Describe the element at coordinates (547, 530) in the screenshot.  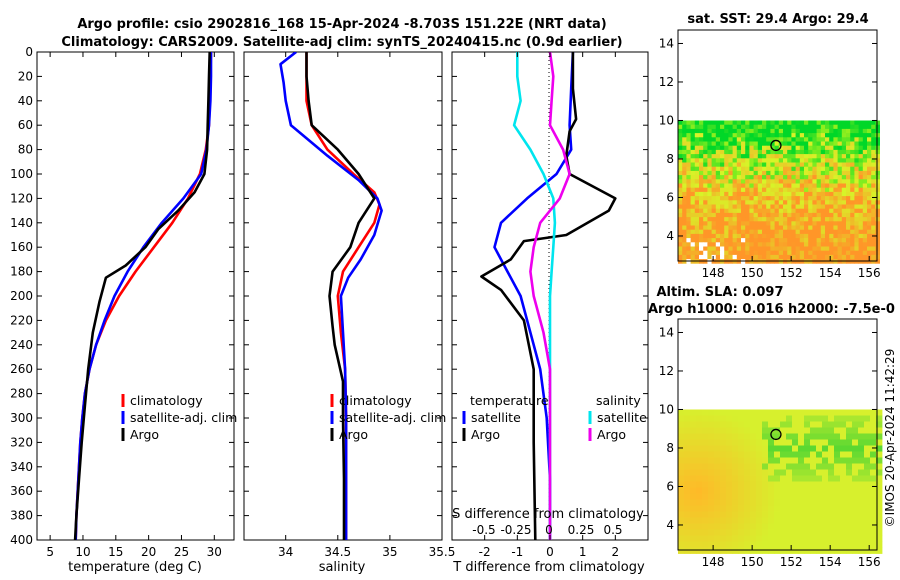
I see `difference-top-ticks: -0.5 -0.25 0 0.25 0.5` at that location.